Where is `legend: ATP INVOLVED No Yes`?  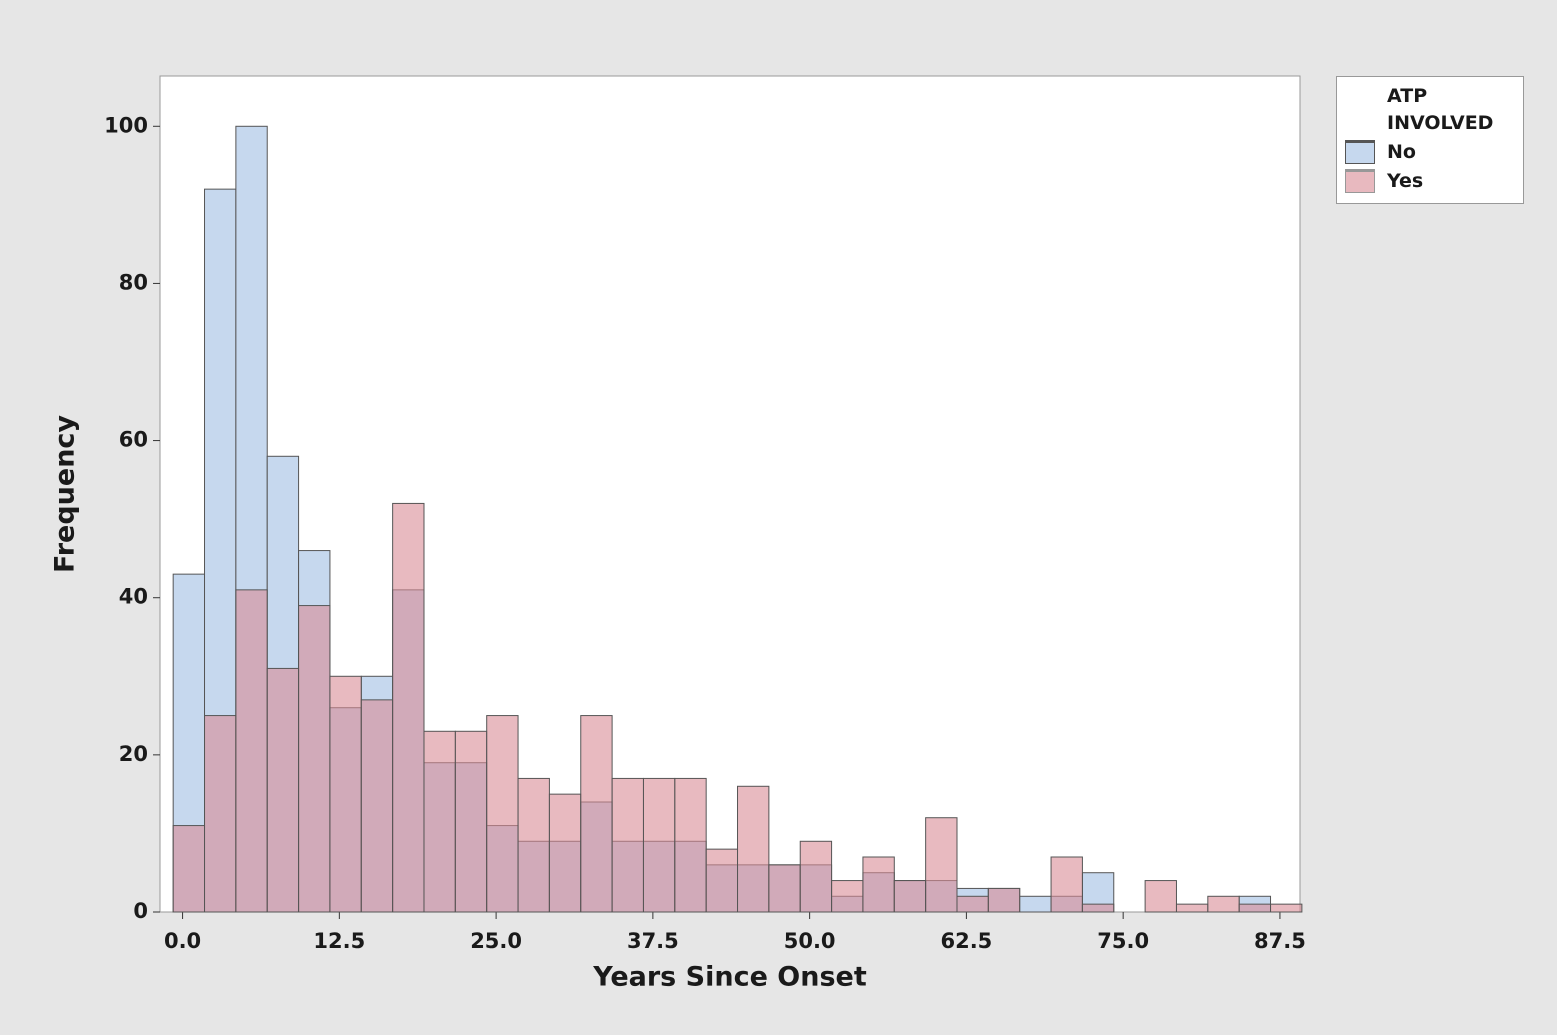
legend: ATP INVOLVED No Yes is located at coordinates (1430, 140).